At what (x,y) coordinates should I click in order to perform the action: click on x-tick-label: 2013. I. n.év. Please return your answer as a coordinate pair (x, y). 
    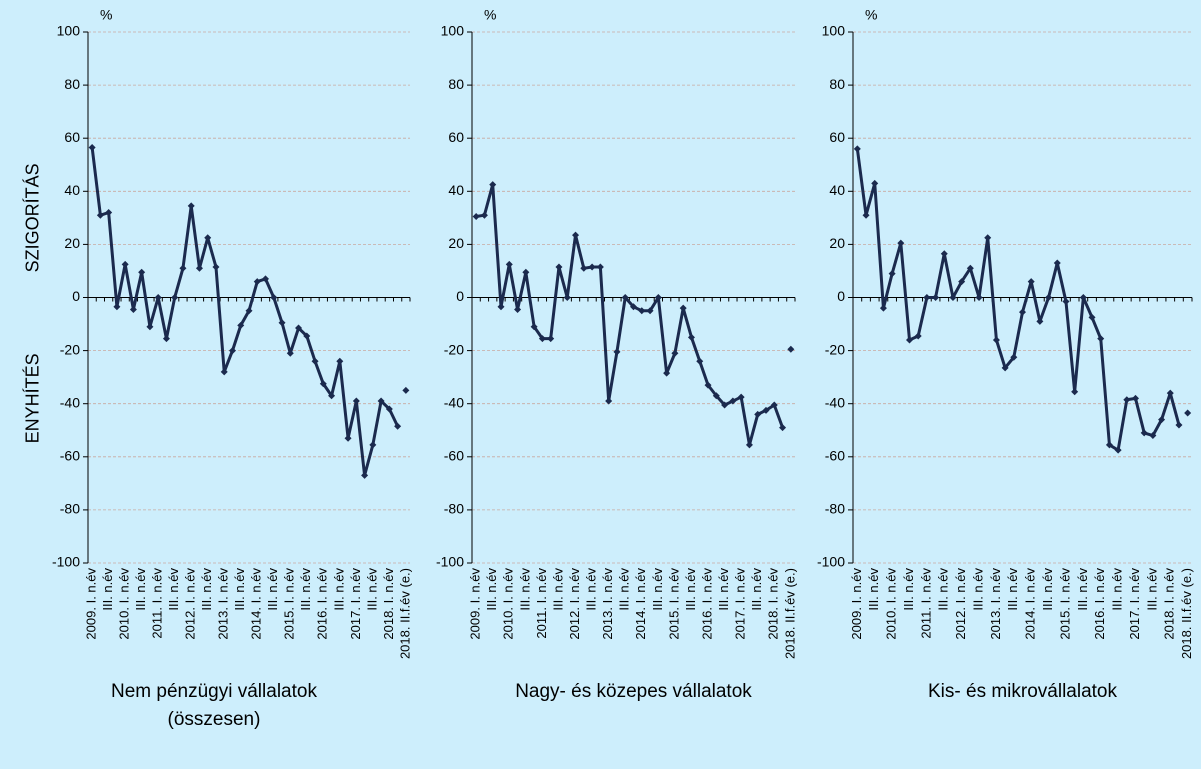
    Looking at the image, I should click on (995, 604).